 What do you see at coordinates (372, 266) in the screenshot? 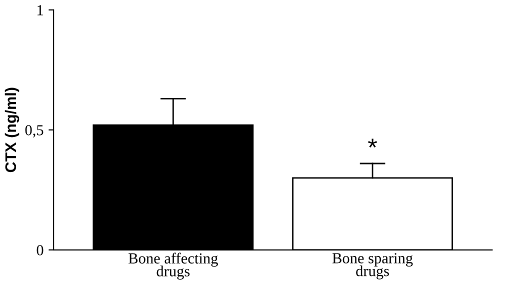
I see `x-tick-label: Bone sparing drugs` at bounding box center [372, 266].